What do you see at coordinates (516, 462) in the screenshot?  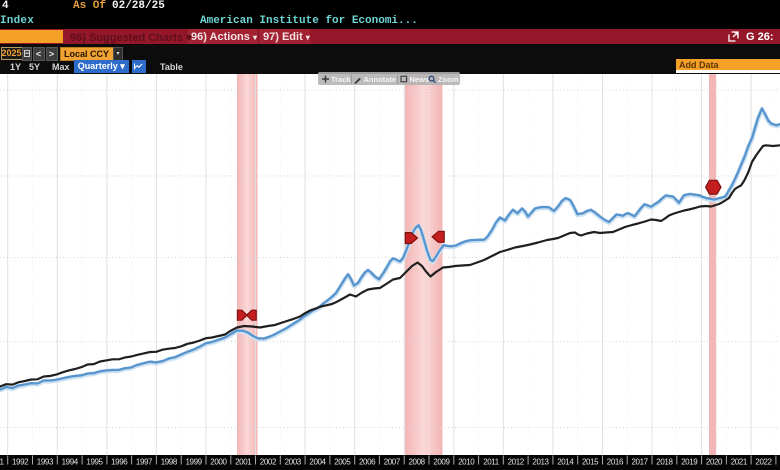 I see `svg-text: 2012` at bounding box center [516, 462].